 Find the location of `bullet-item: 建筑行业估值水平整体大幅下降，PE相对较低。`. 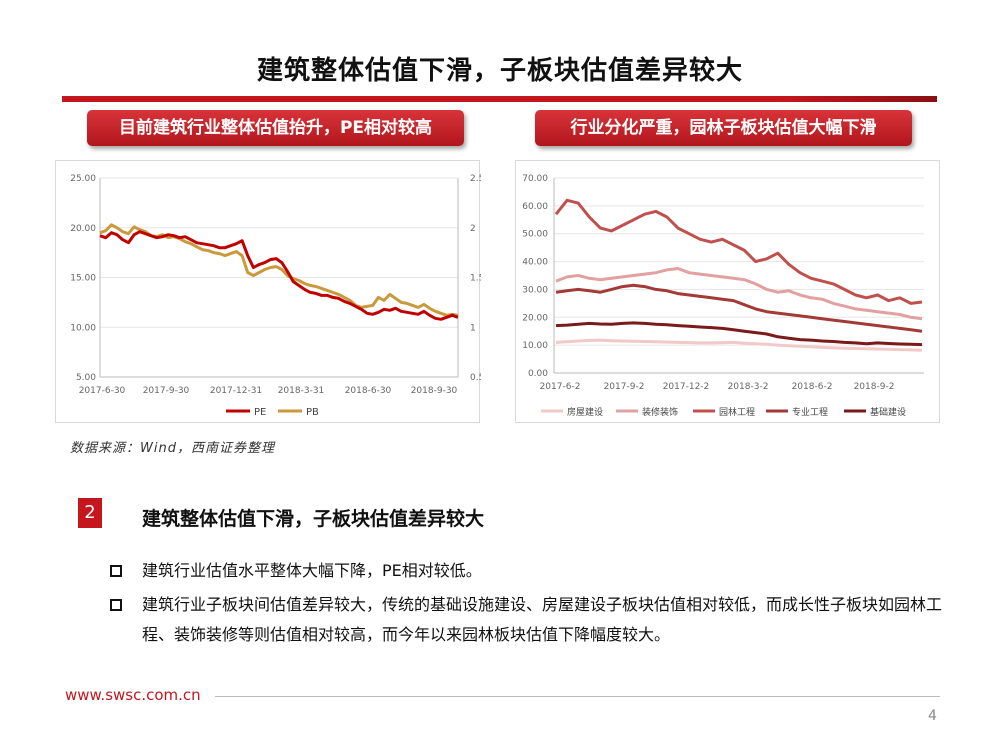

bullet-item: 建筑行业估值水平整体大幅下降，PE相对较低。 is located at coordinates (540, 571).